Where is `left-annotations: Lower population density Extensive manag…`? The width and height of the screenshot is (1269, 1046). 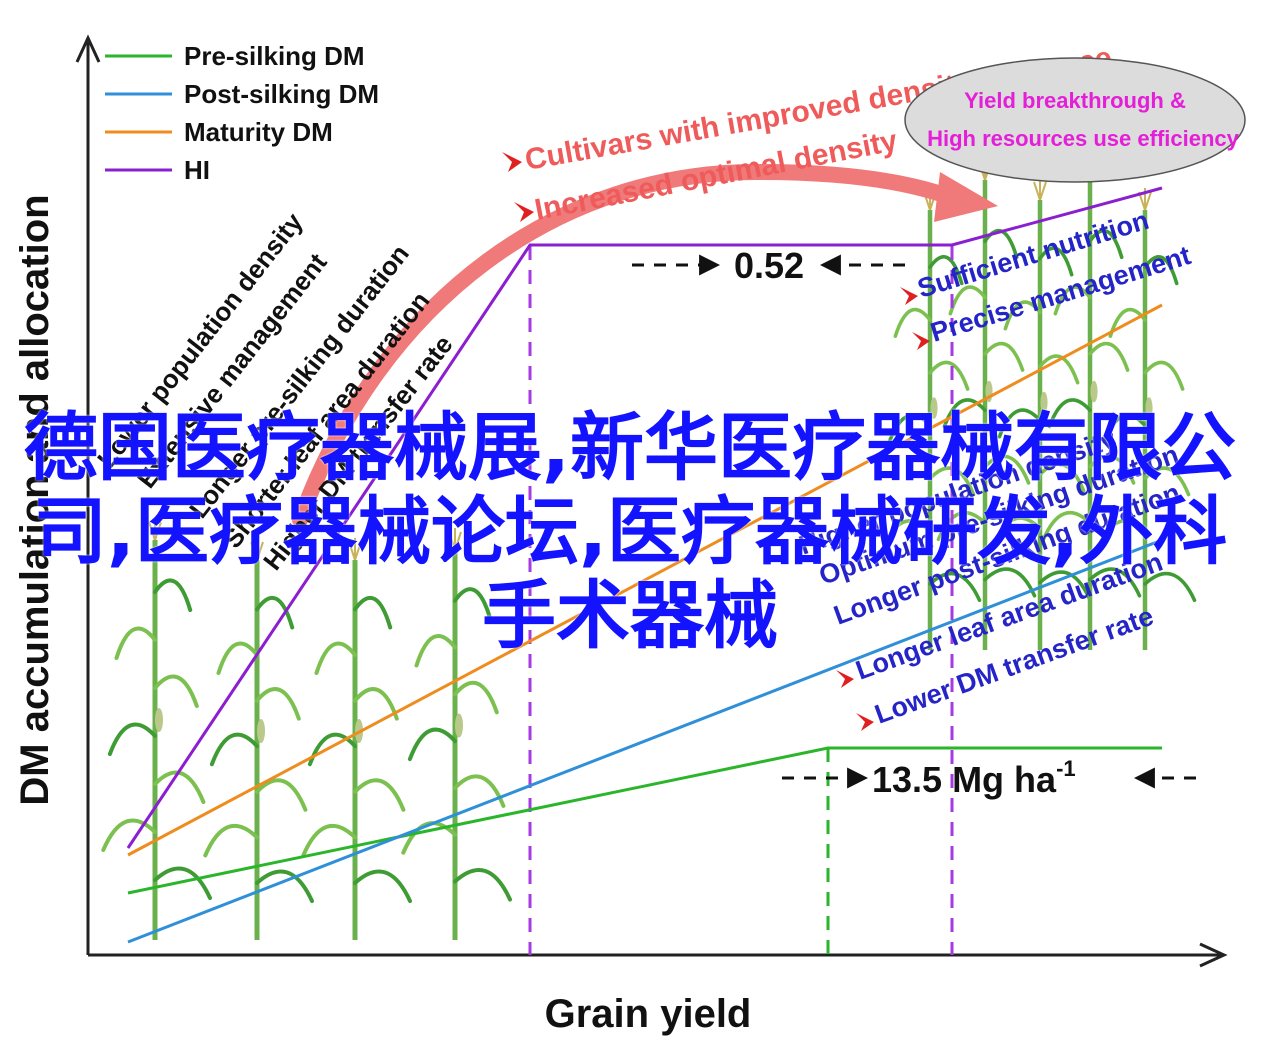
left-annotations: Lower population density Extensive manag… is located at coordinates (275, 391).